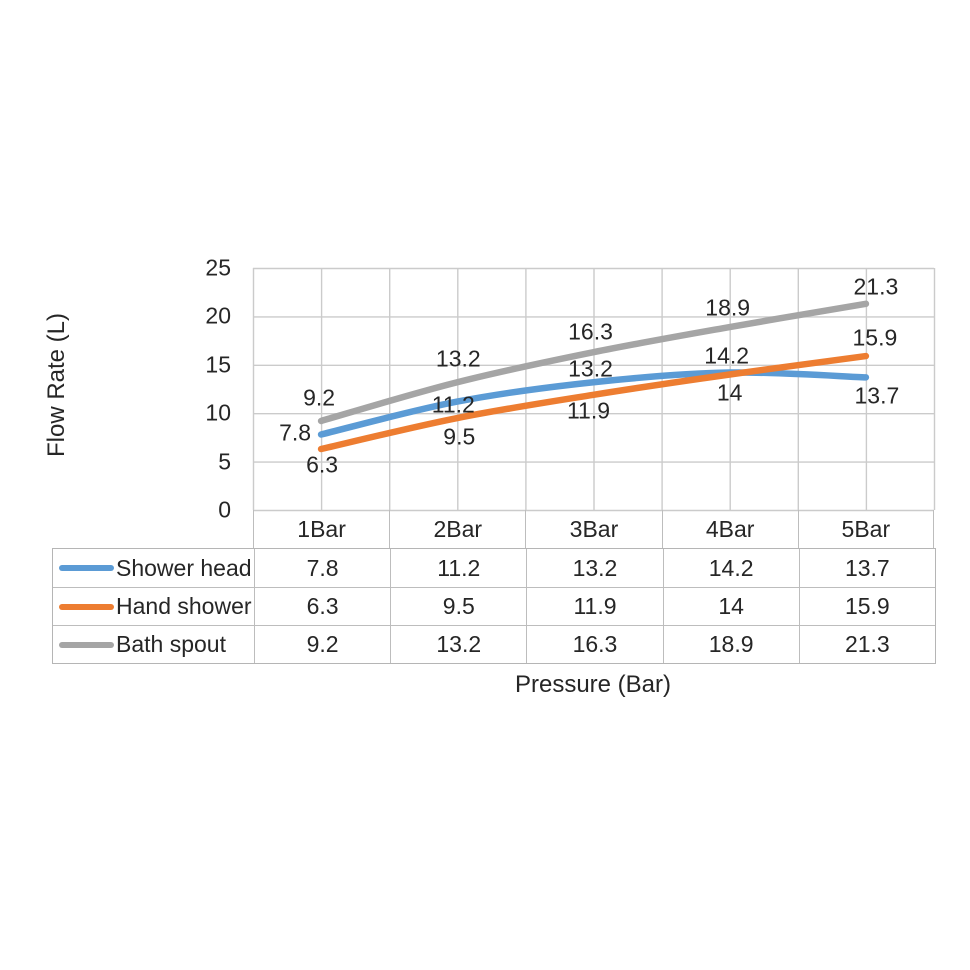 This screenshot has height=970, width=970. Describe the element at coordinates (866, 644) in the screenshot. I see `value-cell: 21.3` at that location.